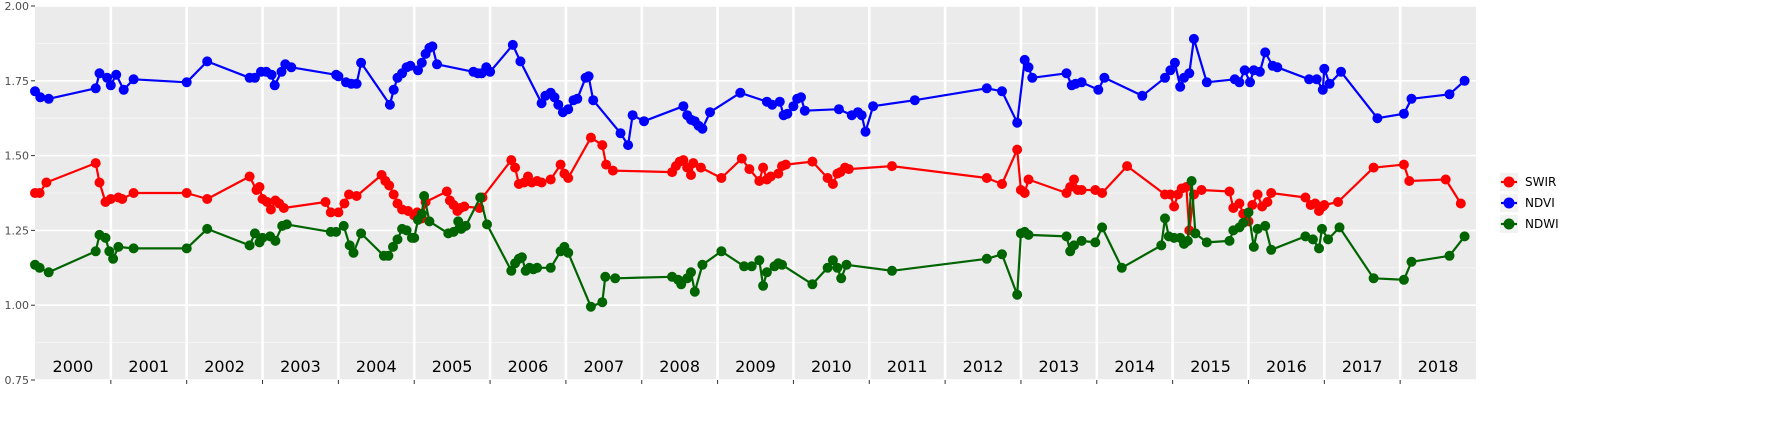 The image size is (1773, 442). I want to click on year-label: 2015, so click(1210, 366).